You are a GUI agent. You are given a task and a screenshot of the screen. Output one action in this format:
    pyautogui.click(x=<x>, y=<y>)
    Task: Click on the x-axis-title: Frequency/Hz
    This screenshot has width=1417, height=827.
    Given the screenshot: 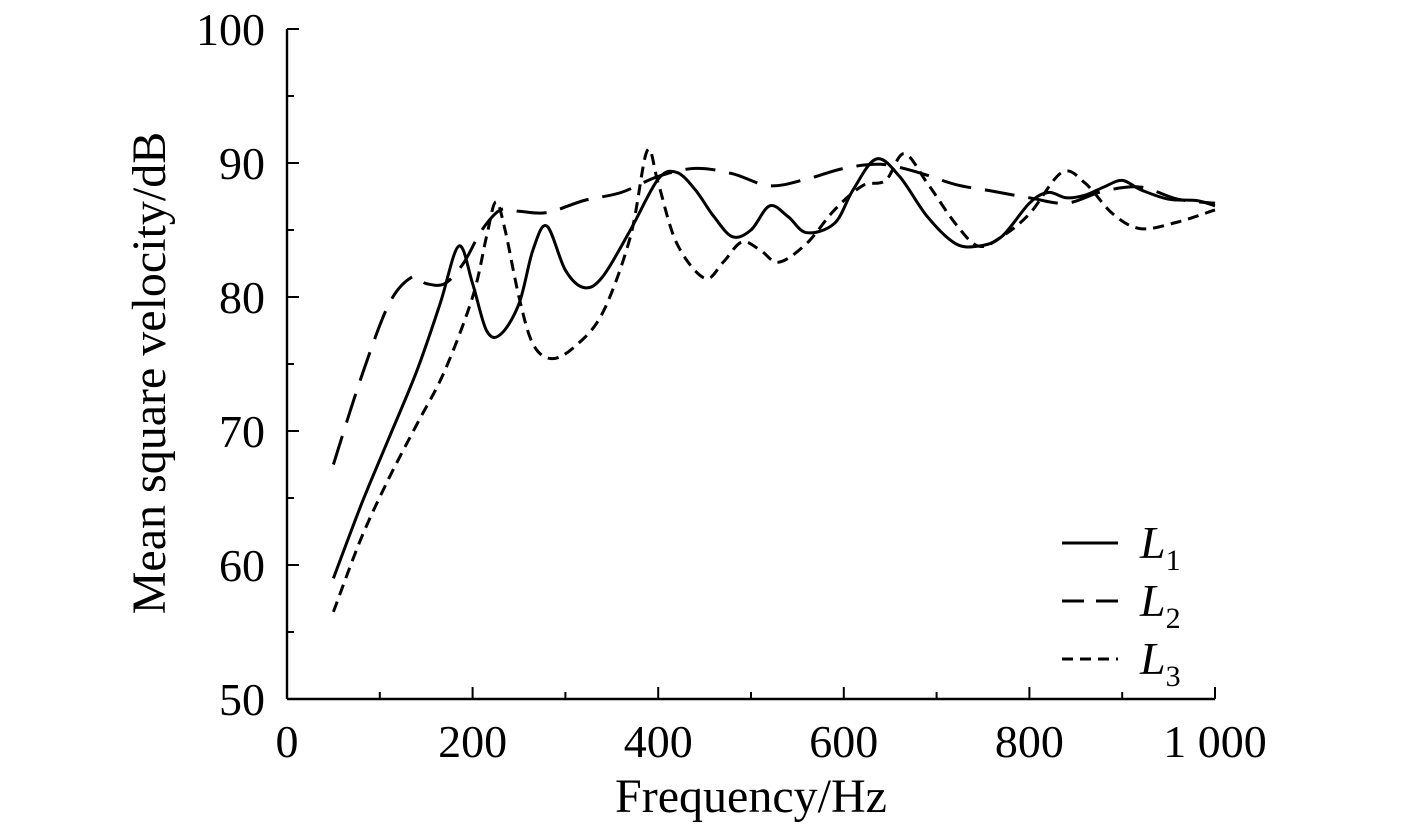 What is the action you would take?
    pyautogui.click(x=751, y=796)
    